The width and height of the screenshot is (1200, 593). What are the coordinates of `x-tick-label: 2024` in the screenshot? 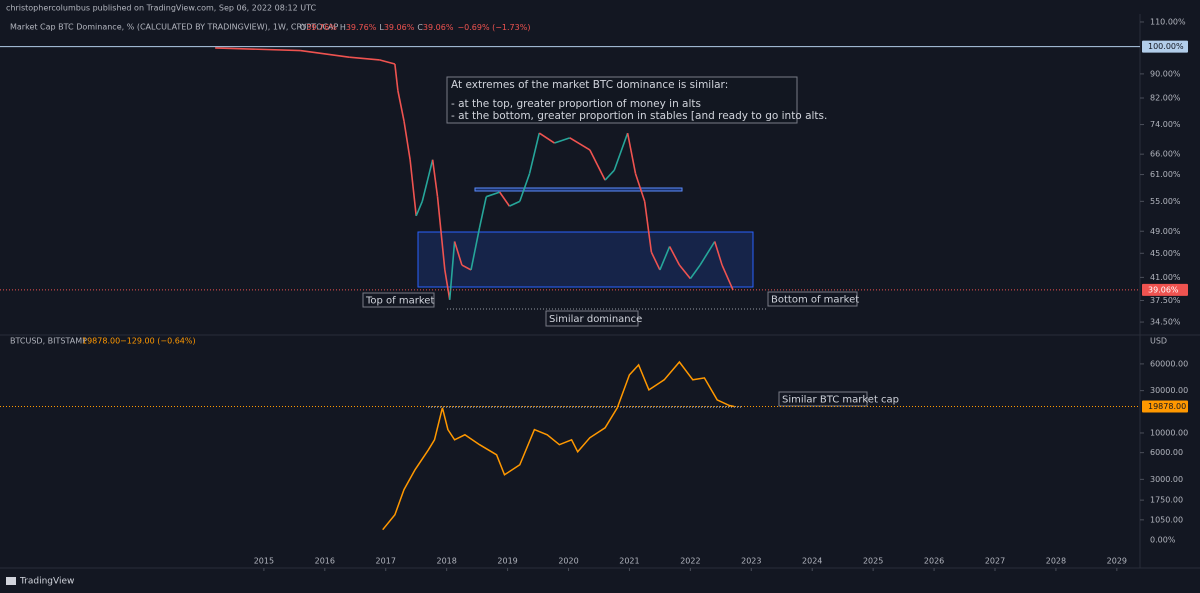 It's located at (812, 561).